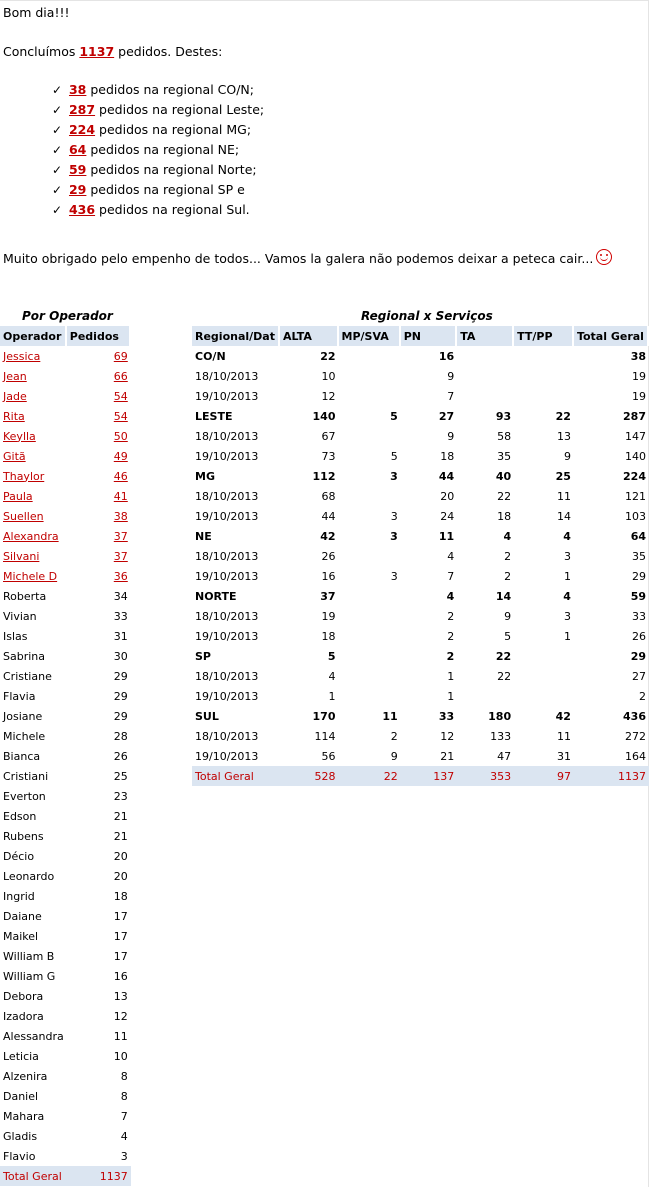  Describe the element at coordinates (120, 476) in the screenshot. I see `operator-count-link: 46` at that location.